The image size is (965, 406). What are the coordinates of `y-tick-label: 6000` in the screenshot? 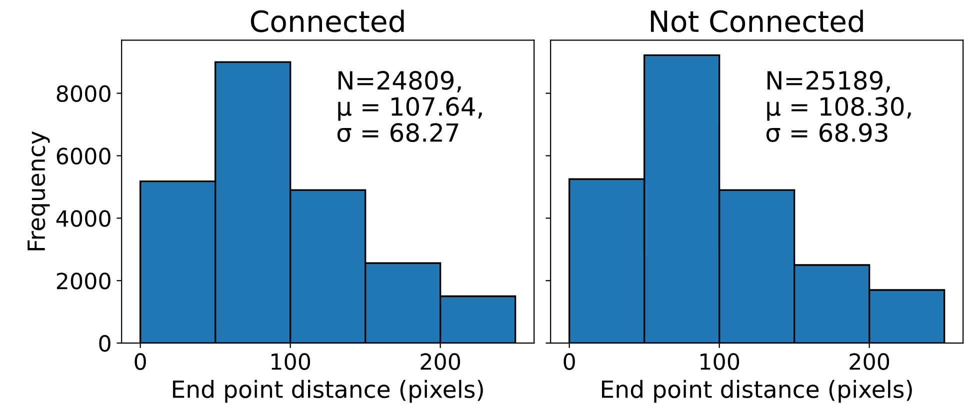 It's located at (83, 156).